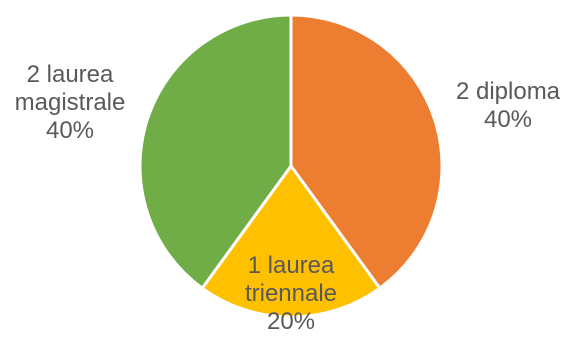  I want to click on category-label: triennale, so click(291, 293).